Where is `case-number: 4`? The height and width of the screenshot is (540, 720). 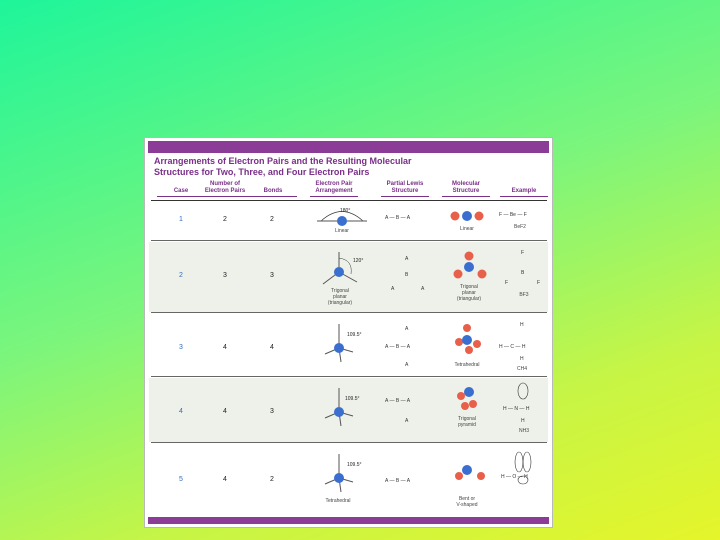
case-number: 4 is located at coordinates (181, 411).